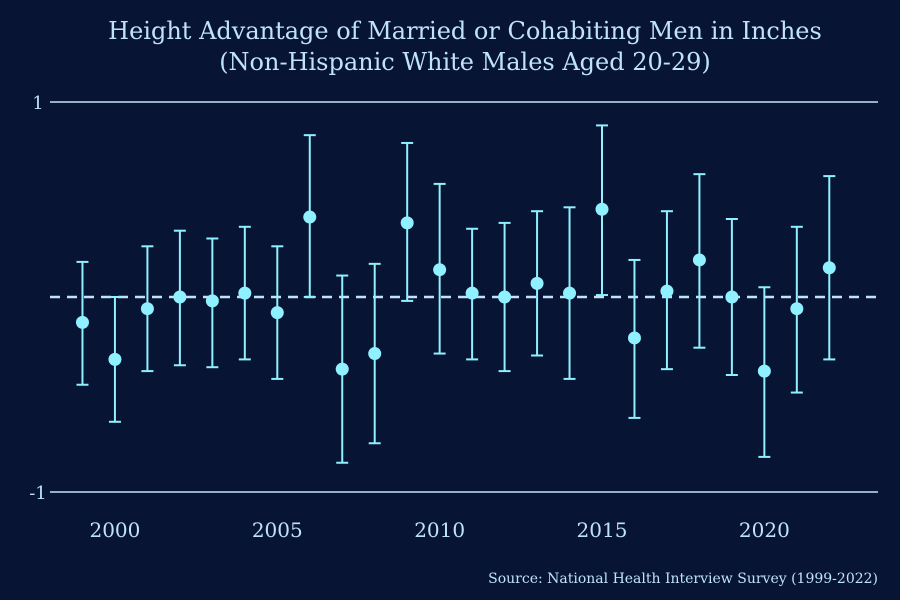  I want to click on y-tick-label: -1, so click(38, 493).